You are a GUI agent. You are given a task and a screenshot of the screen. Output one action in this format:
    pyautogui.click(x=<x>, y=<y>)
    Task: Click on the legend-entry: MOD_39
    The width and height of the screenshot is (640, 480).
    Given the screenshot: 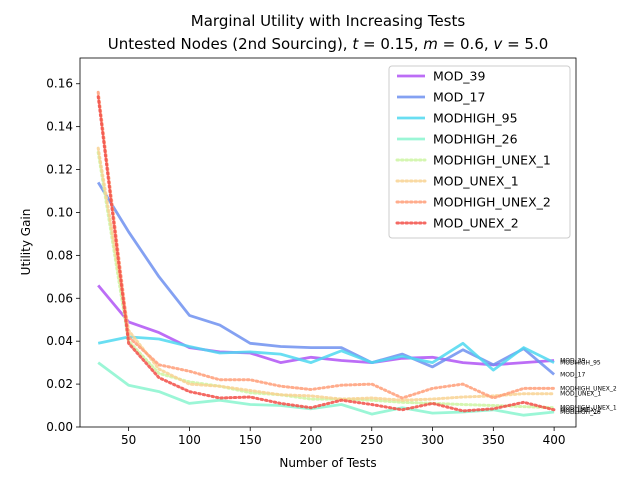 What is the action you would take?
    pyautogui.click(x=459, y=76)
    